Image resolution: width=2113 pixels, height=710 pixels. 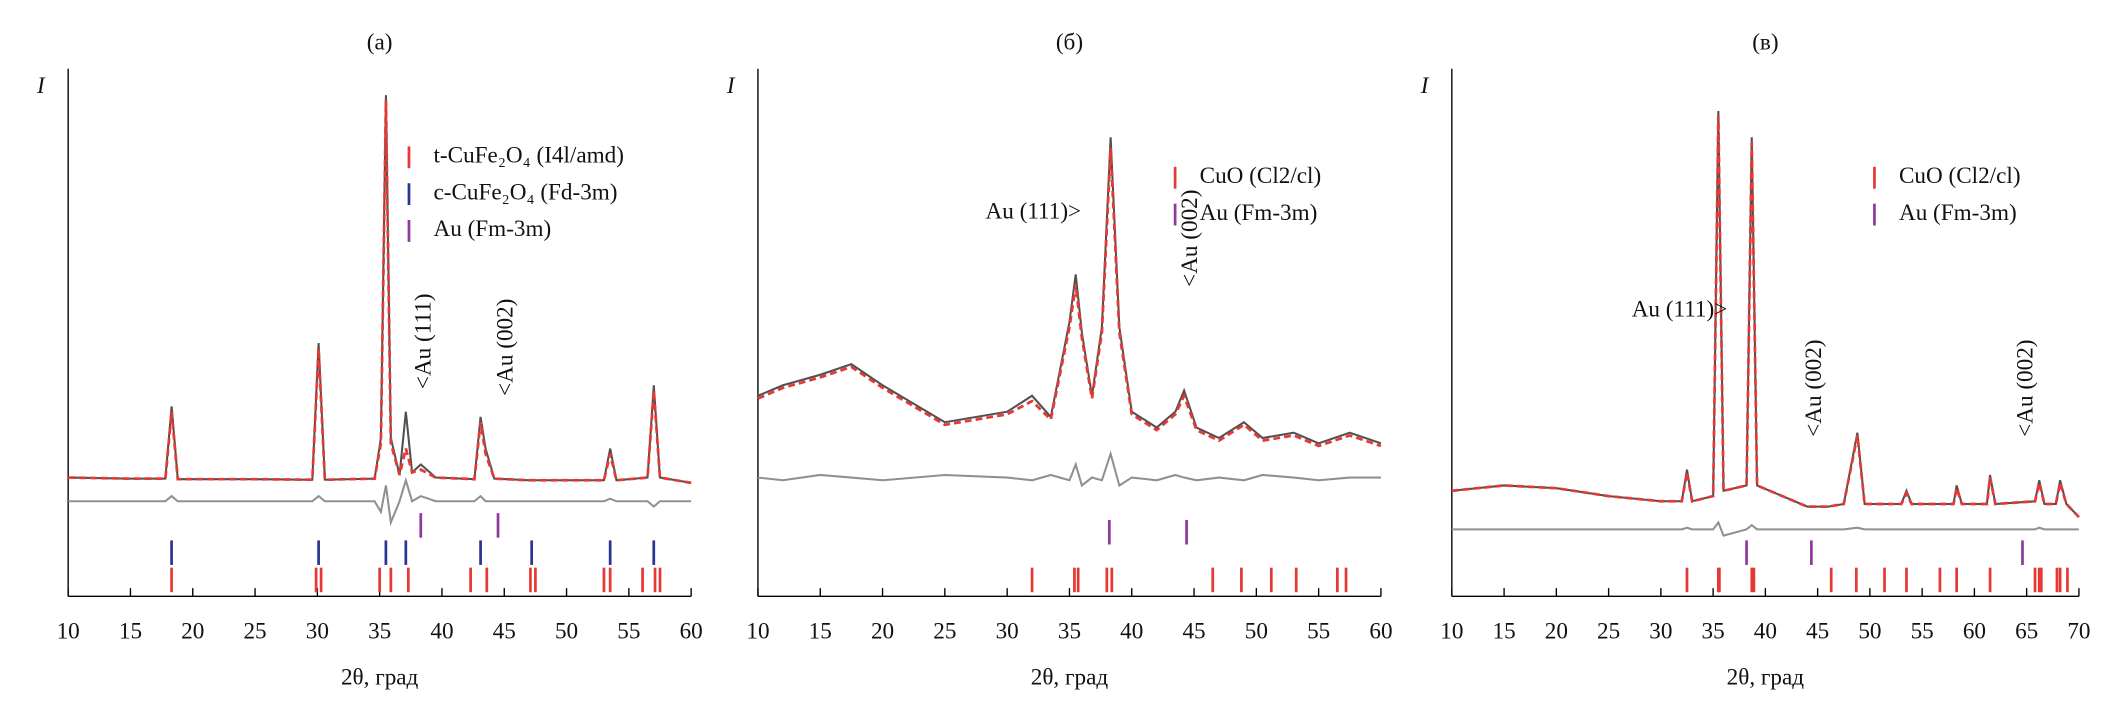 What do you see at coordinates (529, 156) in the screenshot?
I see `legend-label: t-CuFe₂O₄ (I4l/amd)` at bounding box center [529, 156].